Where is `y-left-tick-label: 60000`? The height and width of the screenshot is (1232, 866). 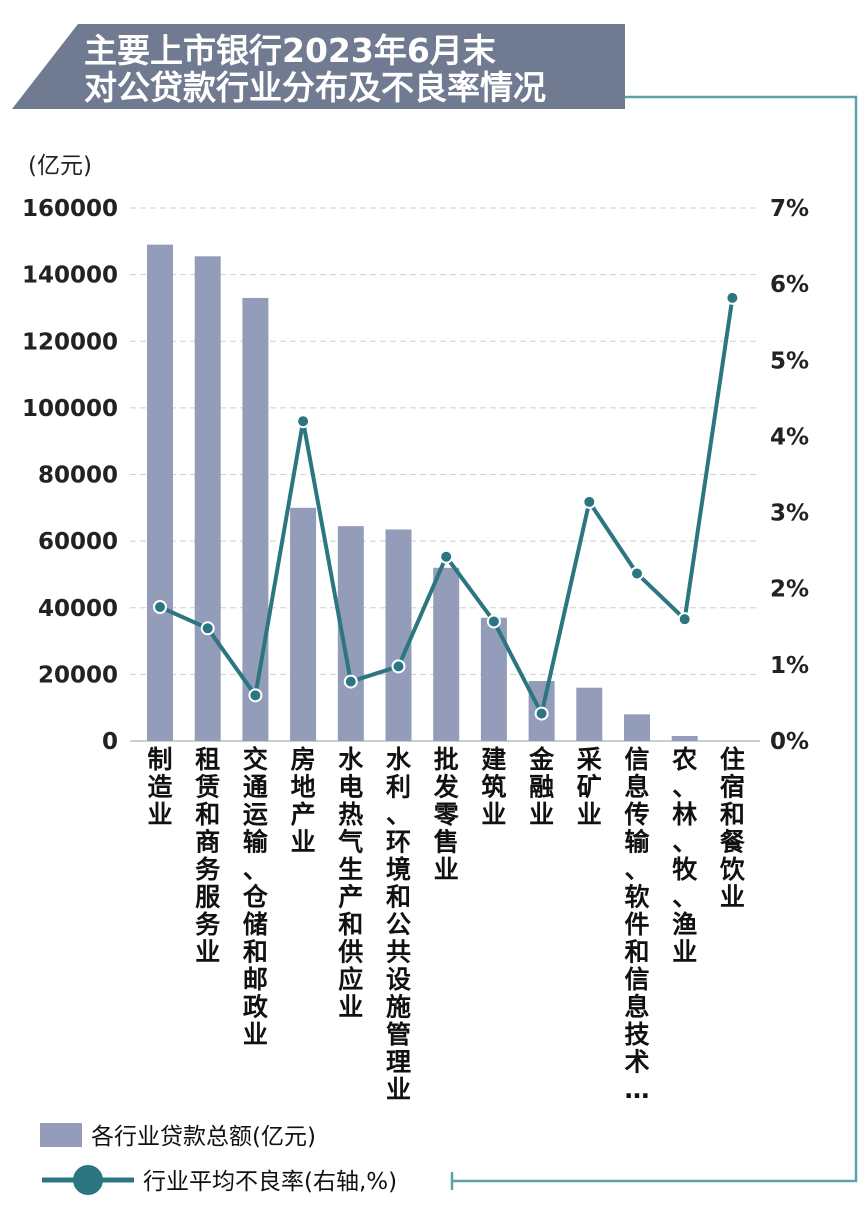
y-left-tick-label: 60000 is located at coordinates (78, 542).